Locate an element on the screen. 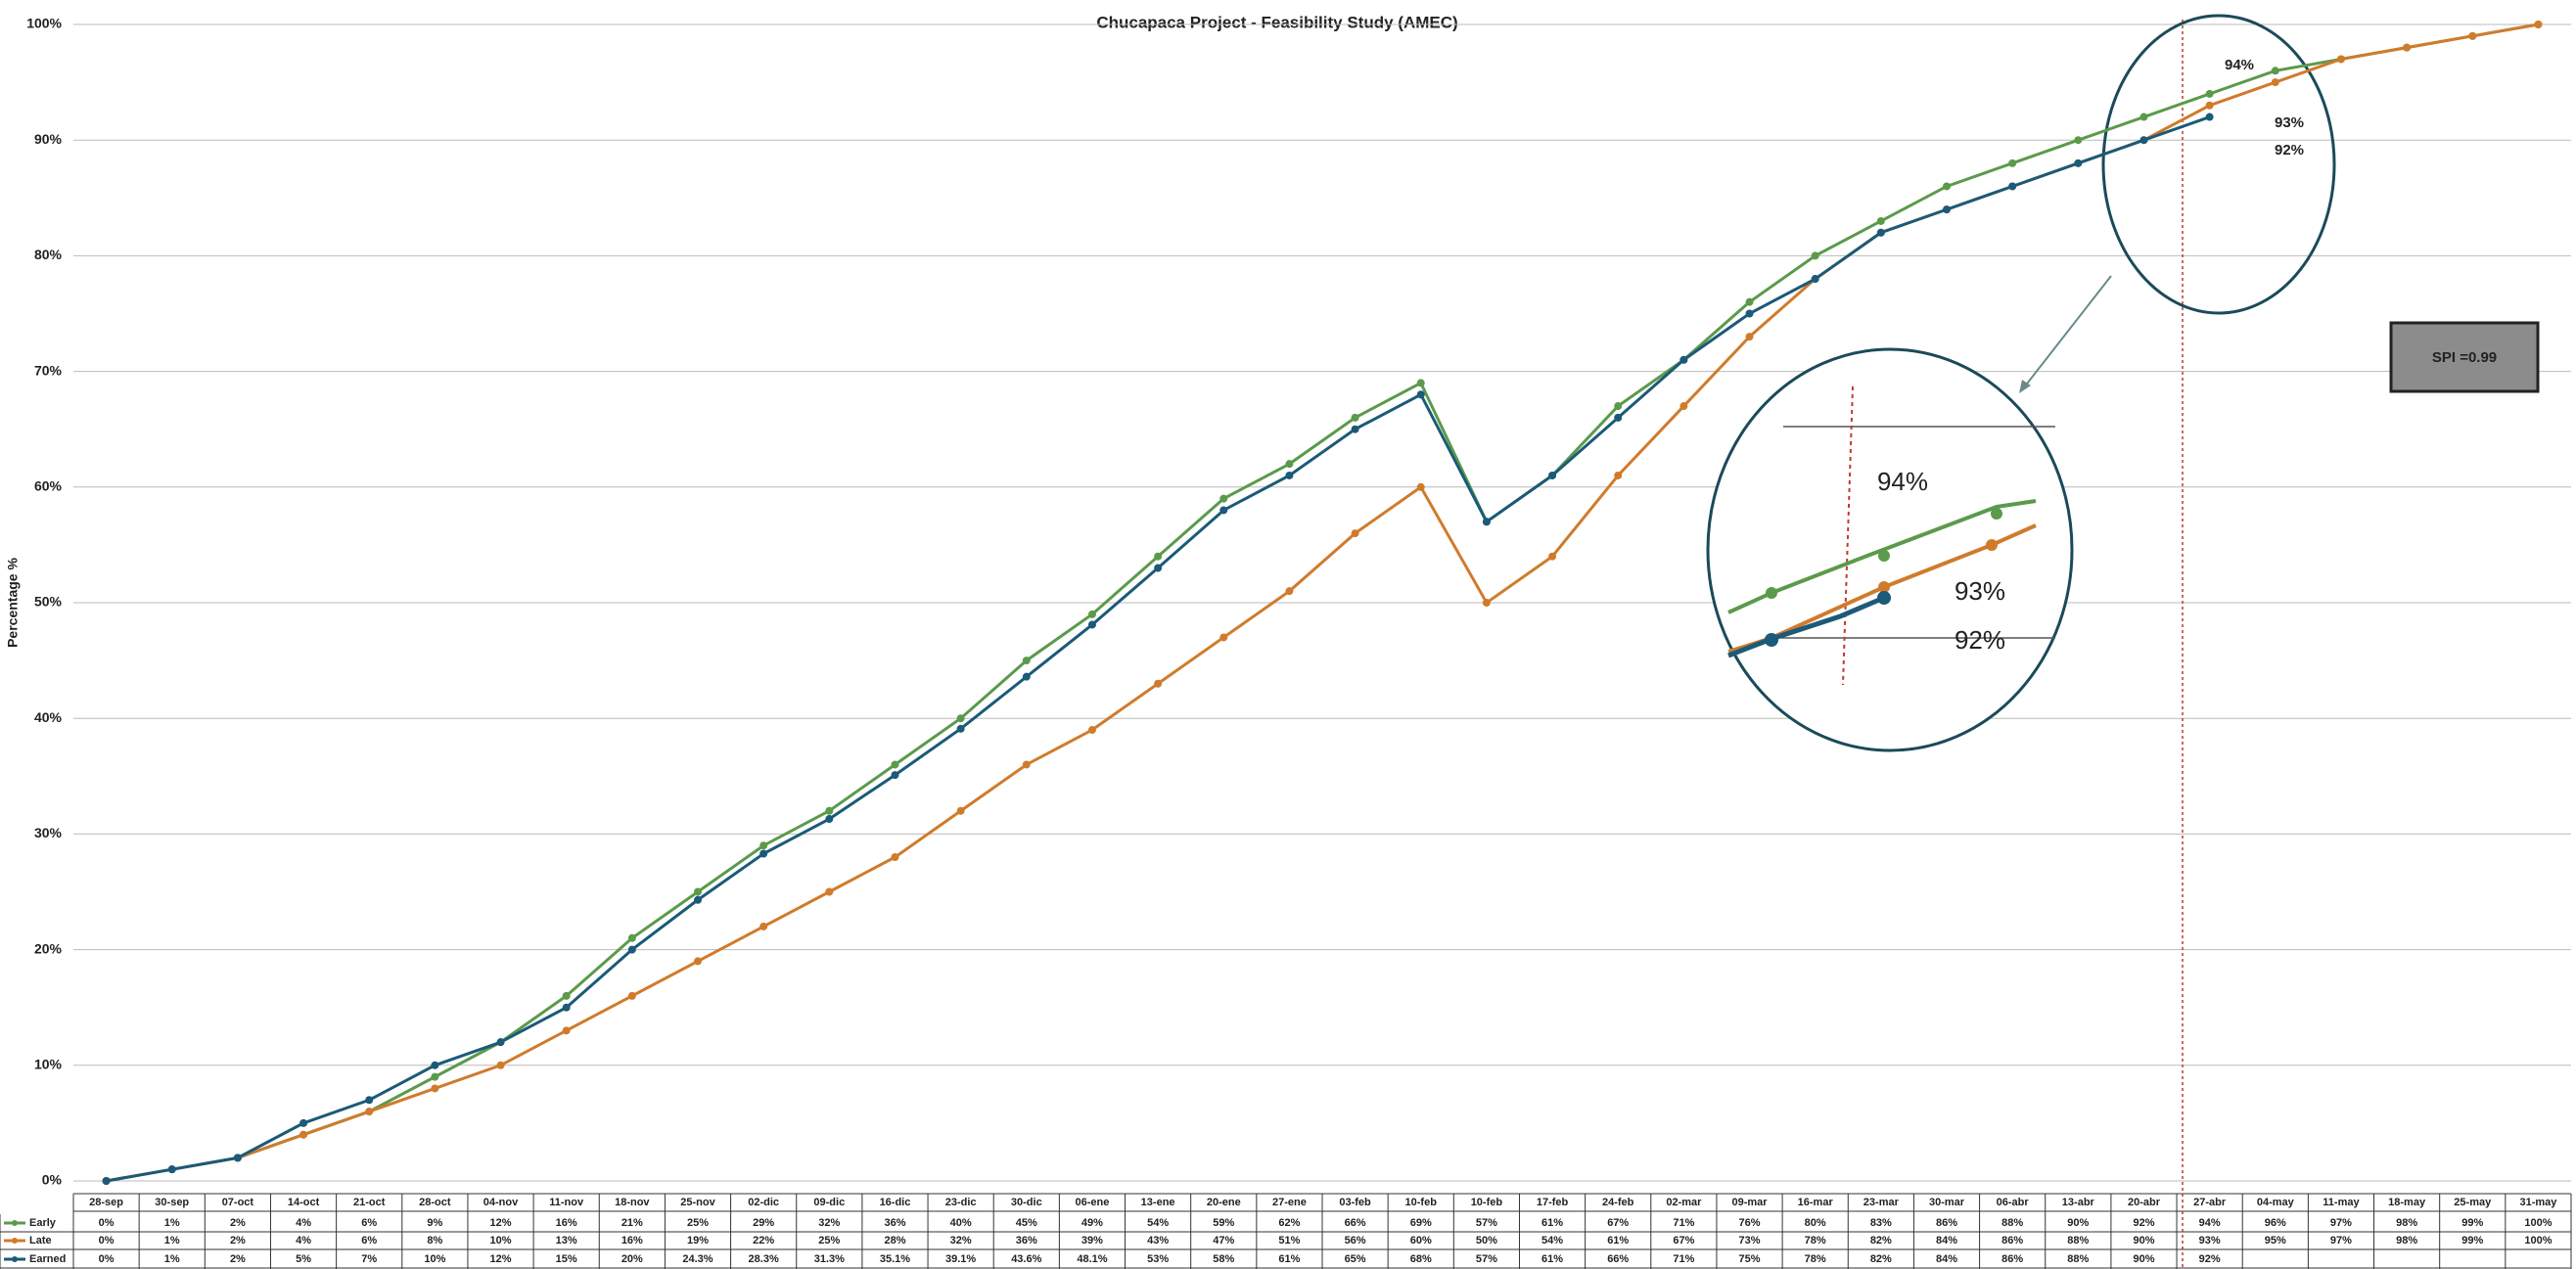 This screenshot has width=2576, height=1269. table-cell: 31.3% is located at coordinates (829, 1259).